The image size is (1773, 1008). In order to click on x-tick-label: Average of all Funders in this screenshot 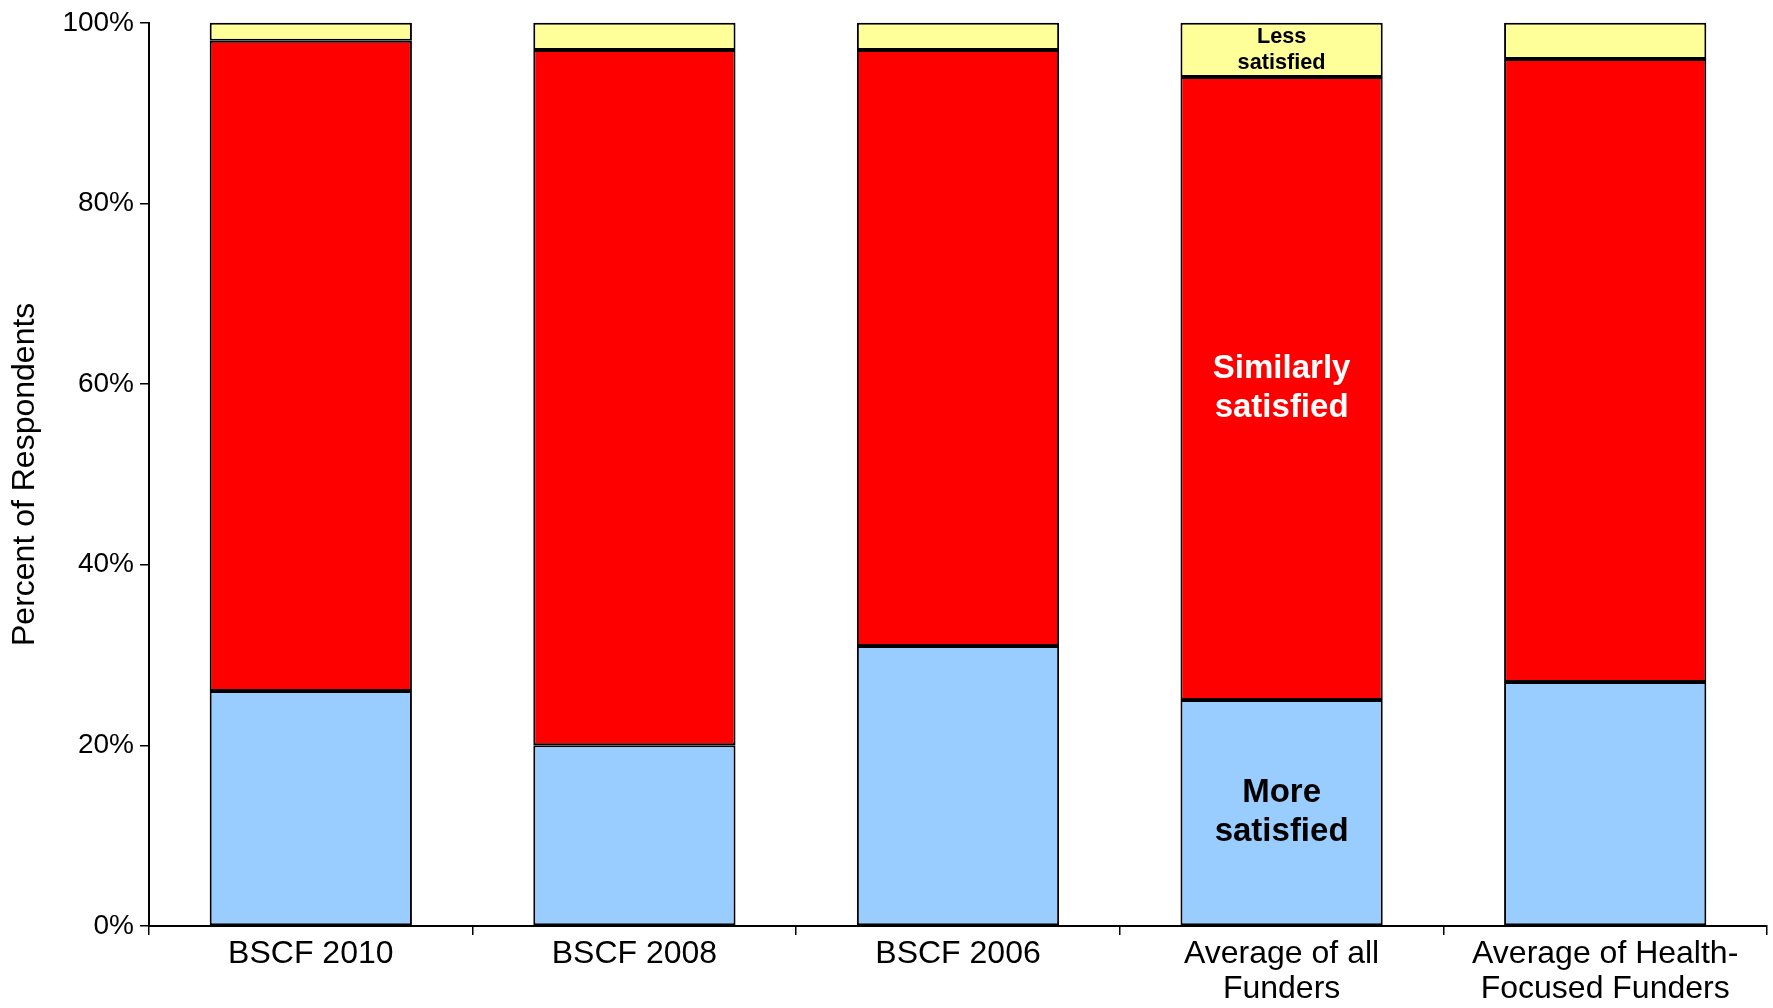, I will do `click(1282, 969)`.